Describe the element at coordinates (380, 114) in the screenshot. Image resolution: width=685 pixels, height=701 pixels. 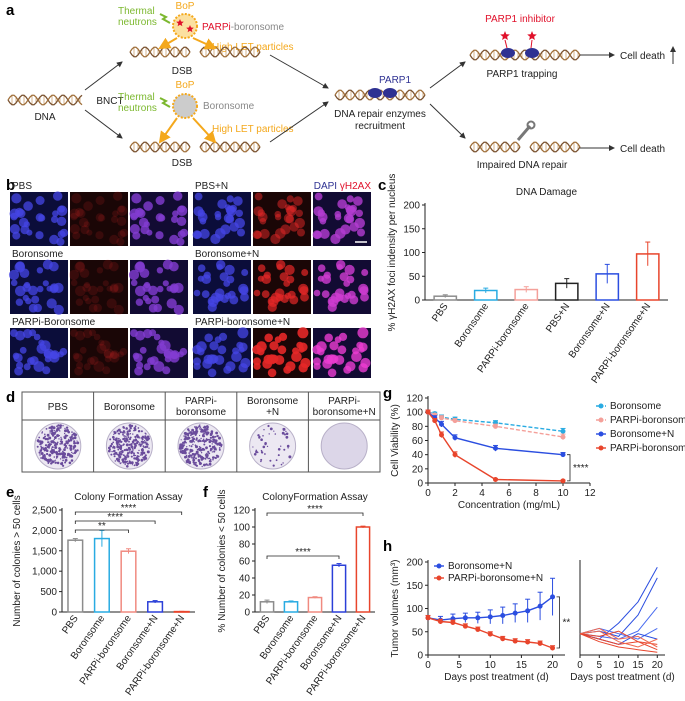
I see `recruitment-label: DNA repair enzymes` at that location.